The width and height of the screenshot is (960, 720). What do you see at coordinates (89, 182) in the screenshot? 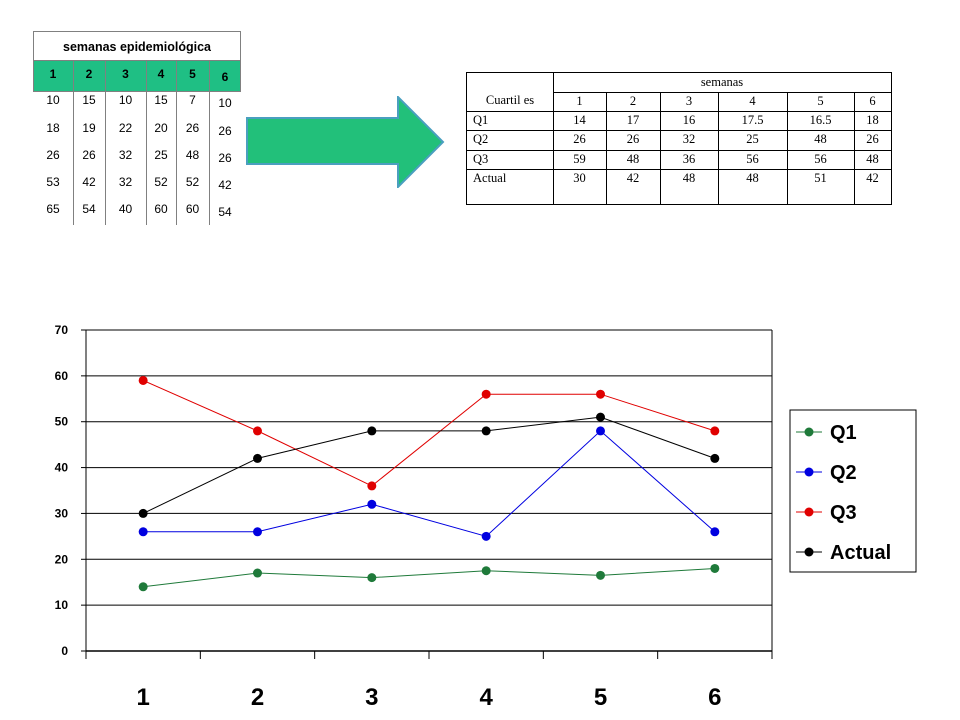
I see `table-cell: 42` at bounding box center [89, 182].